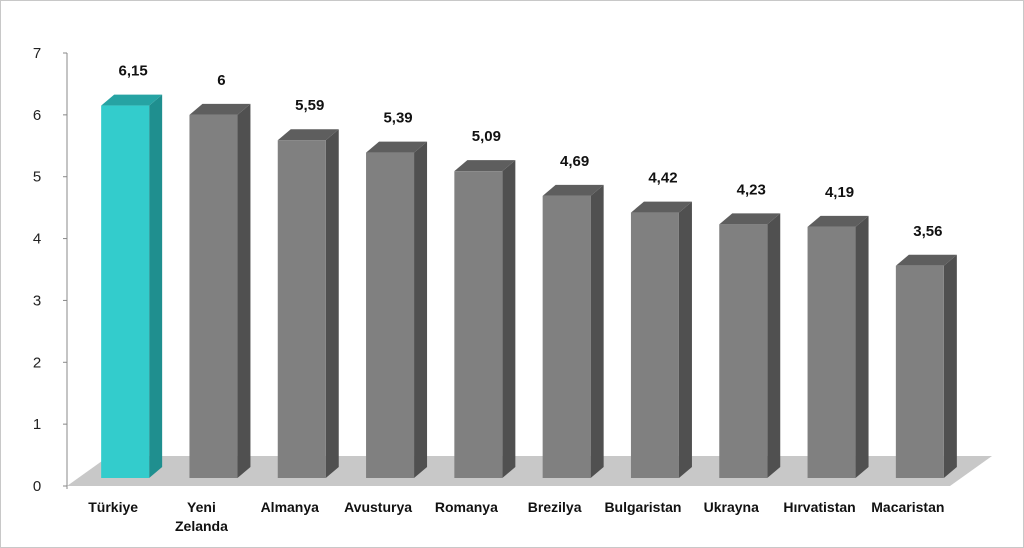 This screenshot has height=548, width=1024. I want to click on data-label: 5,59, so click(309, 105).